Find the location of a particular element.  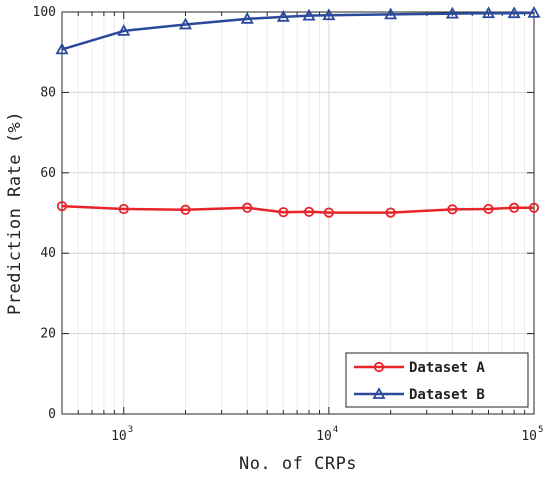

y-tick-label: 20 is located at coordinates (48, 334).